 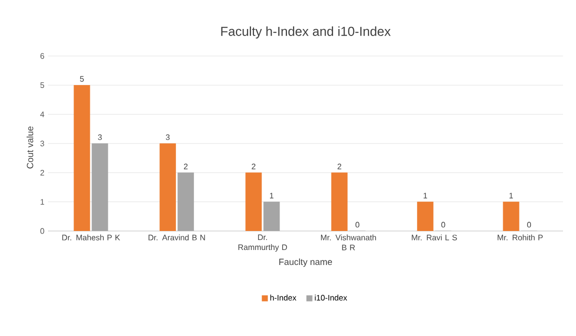 I want to click on x-axis-title: Fauclty name, so click(x=305, y=262).